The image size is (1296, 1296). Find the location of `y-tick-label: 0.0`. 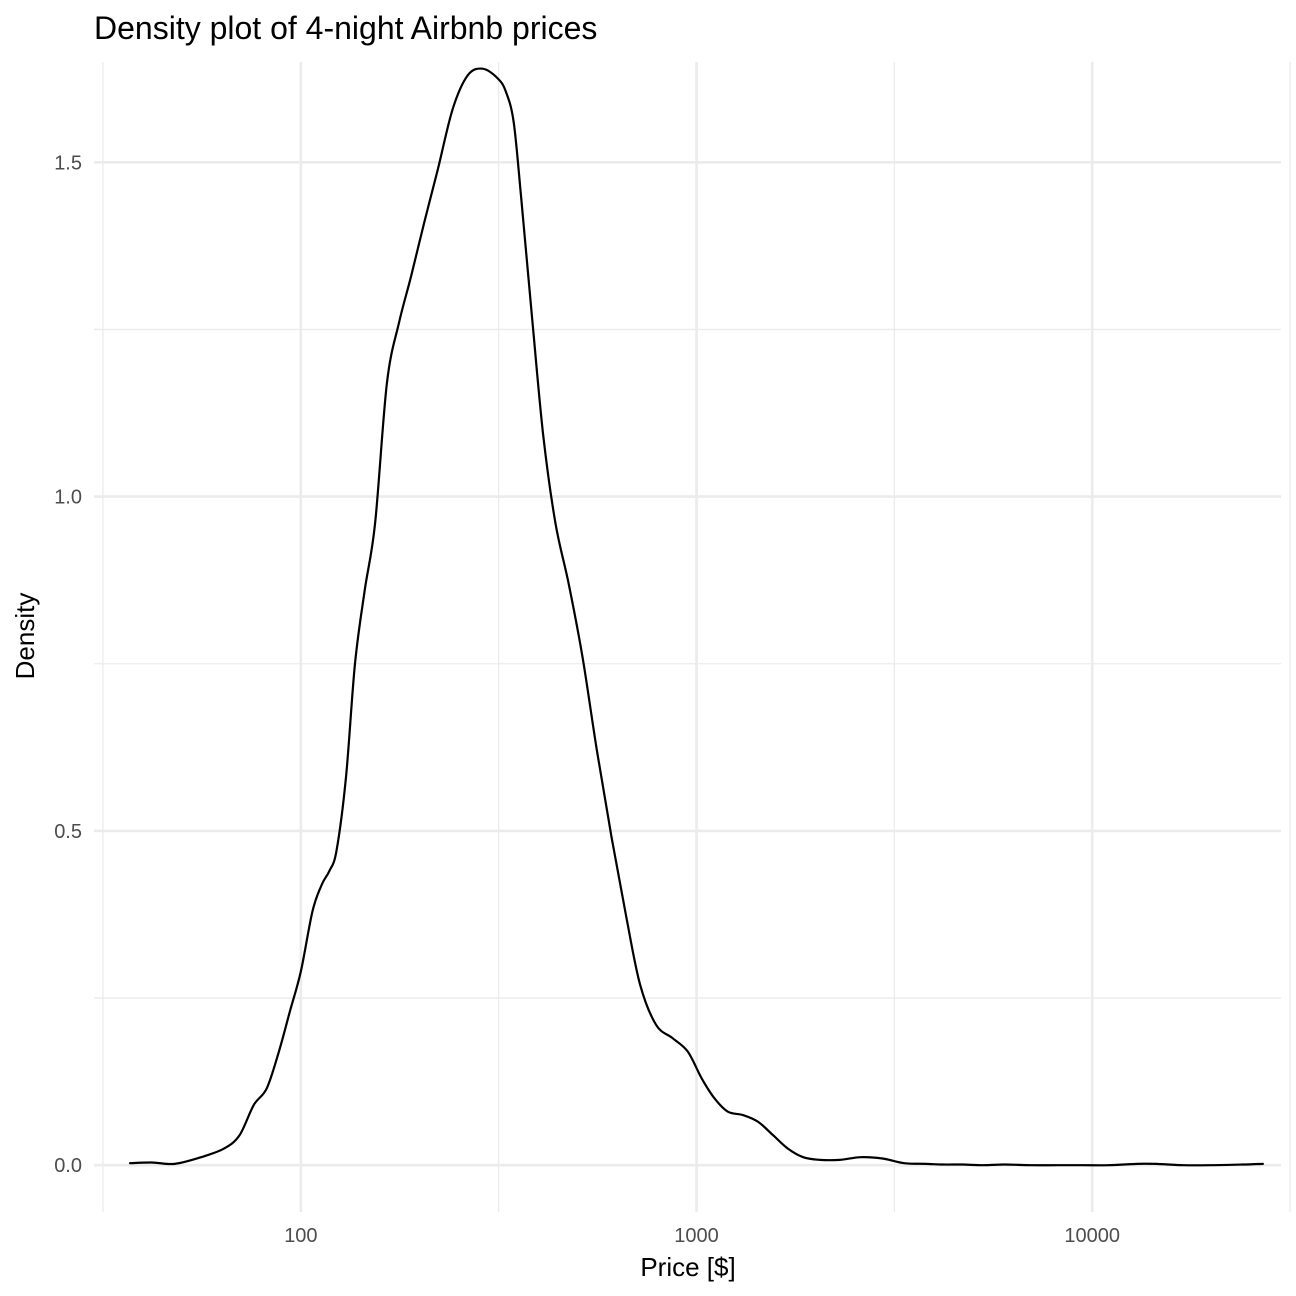

y-tick-label: 0.0 is located at coordinates (68, 1166).